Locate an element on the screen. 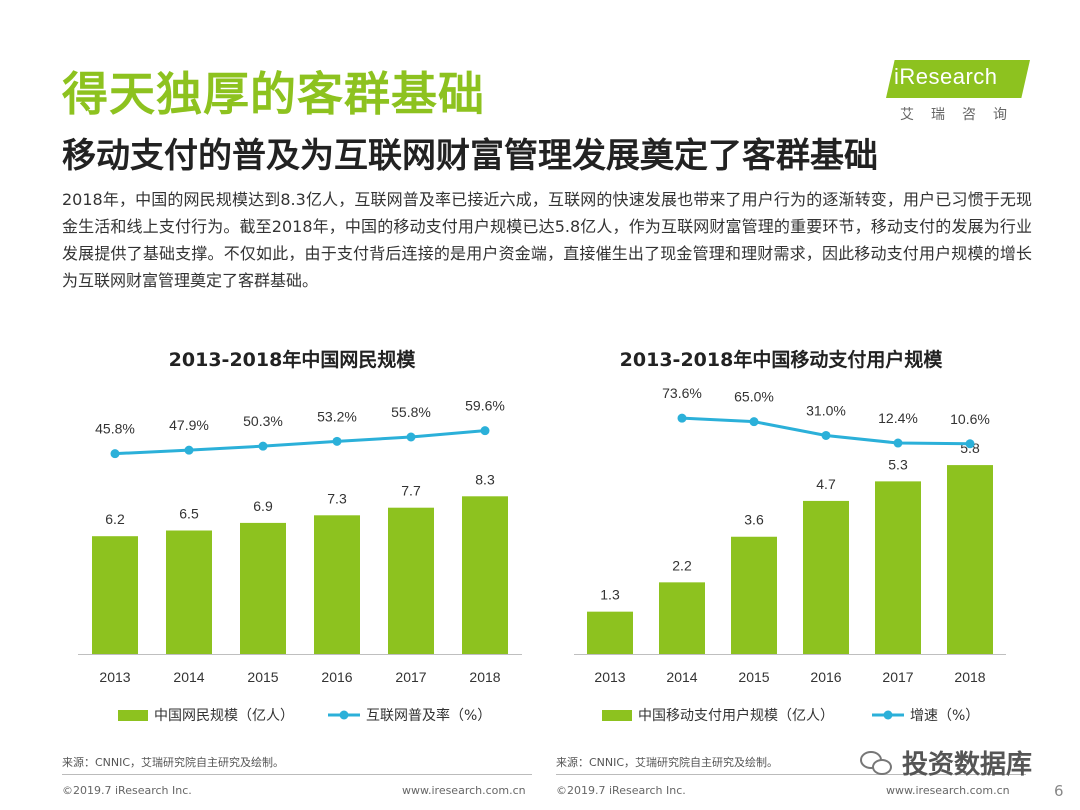 The image size is (1080, 810). bar-value-label: 5.3 is located at coordinates (898, 464).